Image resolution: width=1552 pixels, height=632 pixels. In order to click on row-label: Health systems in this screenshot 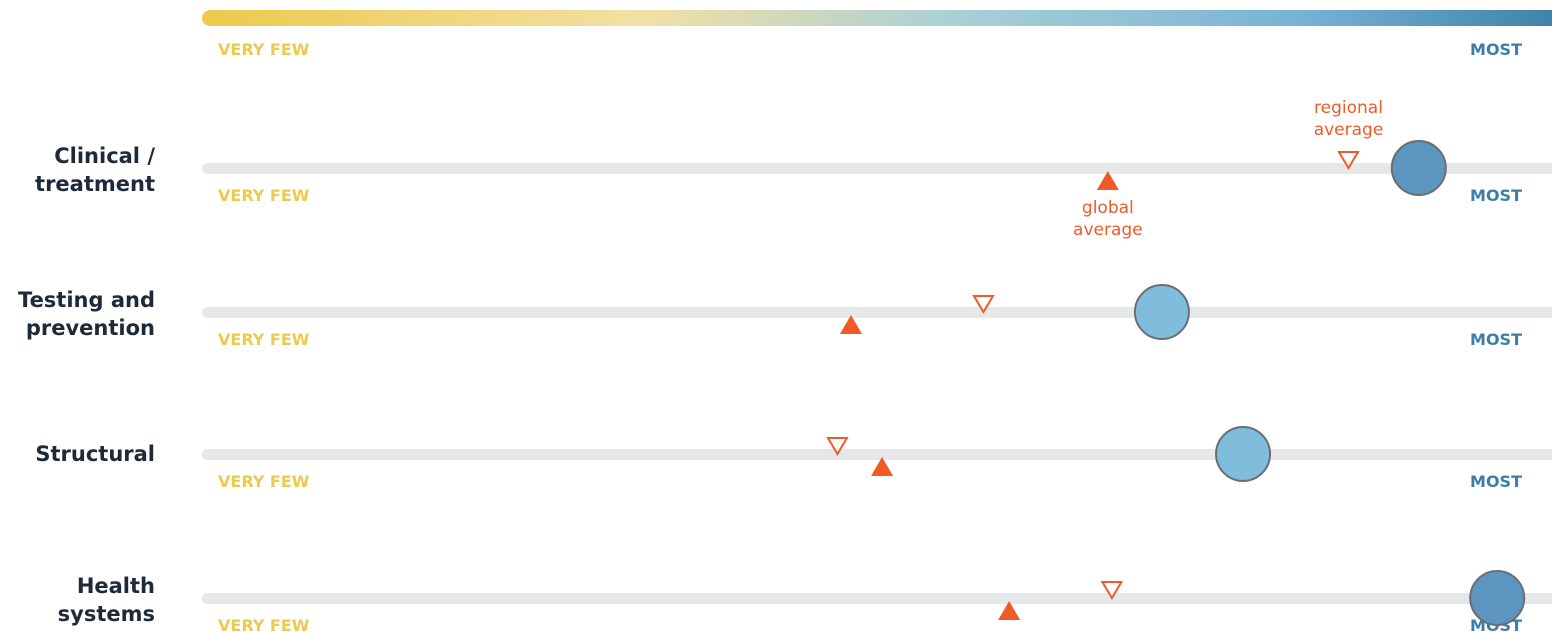, I will do `click(106, 600)`.